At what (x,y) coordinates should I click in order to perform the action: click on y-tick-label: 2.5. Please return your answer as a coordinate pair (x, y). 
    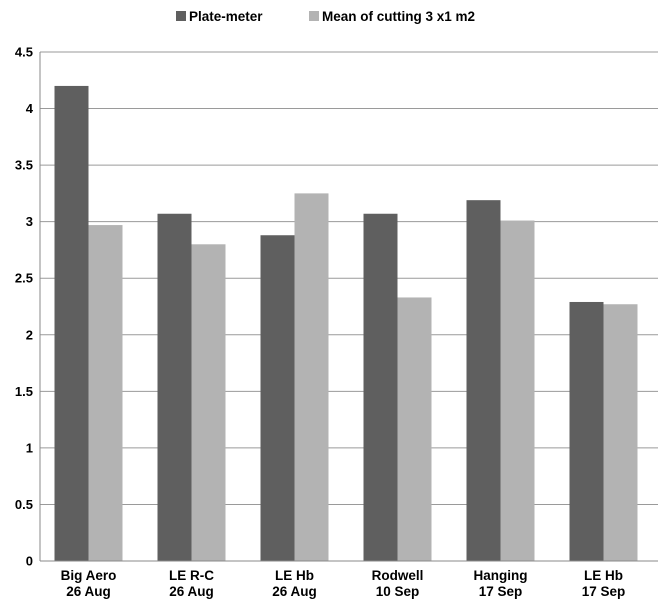
    Looking at the image, I should click on (24, 278).